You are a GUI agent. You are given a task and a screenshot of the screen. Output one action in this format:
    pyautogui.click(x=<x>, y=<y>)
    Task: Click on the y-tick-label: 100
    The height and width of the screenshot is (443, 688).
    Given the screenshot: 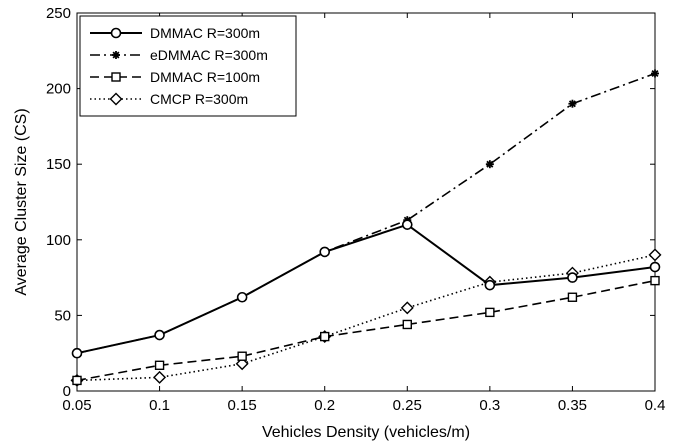 What is the action you would take?
    pyautogui.click(x=58, y=240)
    